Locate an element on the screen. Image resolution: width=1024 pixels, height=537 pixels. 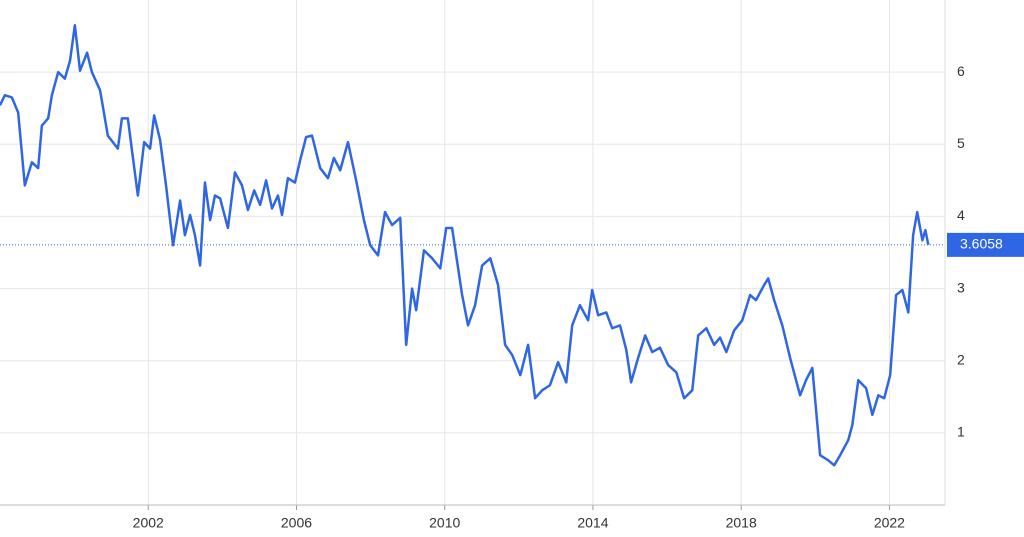
y-tick-label: 5 is located at coordinates (961, 143).